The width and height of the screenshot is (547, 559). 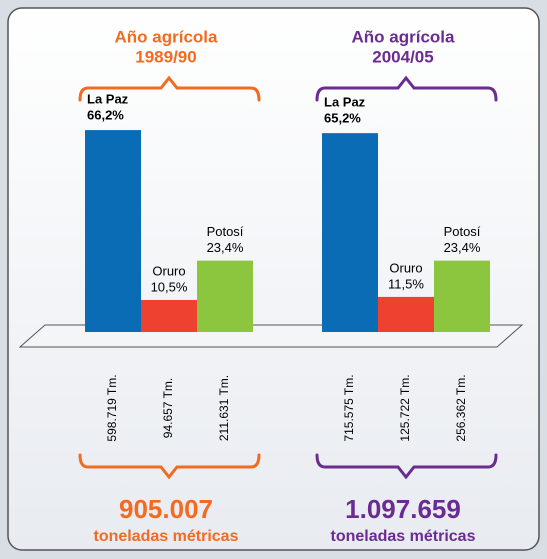 What do you see at coordinates (349, 407) in the screenshot?
I see `tonnage-label: 715.575 Tm.` at bounding box center [349, 407].